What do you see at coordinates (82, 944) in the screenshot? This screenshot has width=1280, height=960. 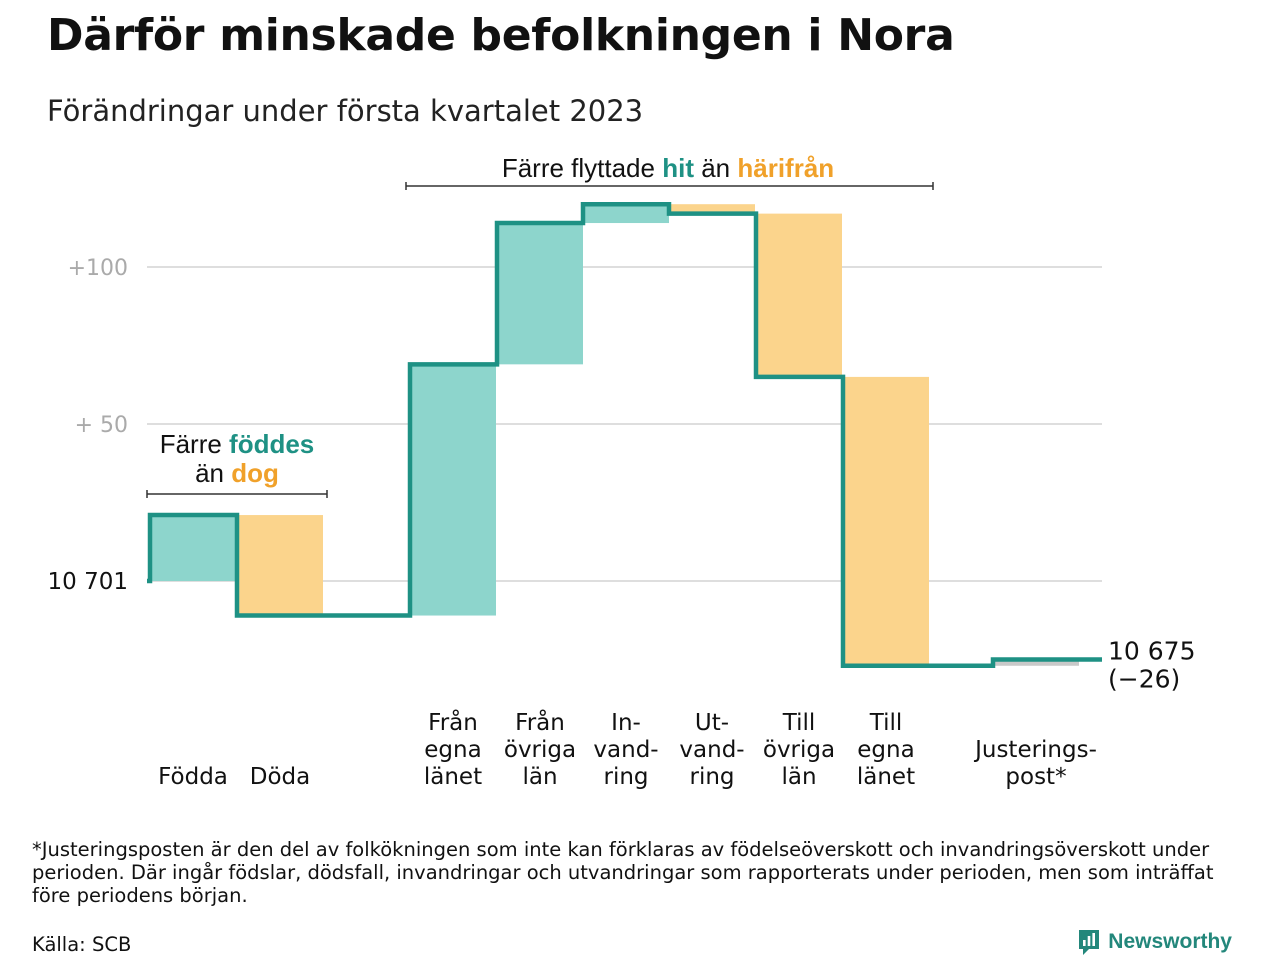 I see `source-label: Källa: SCB` at bounding box center [82, 944].